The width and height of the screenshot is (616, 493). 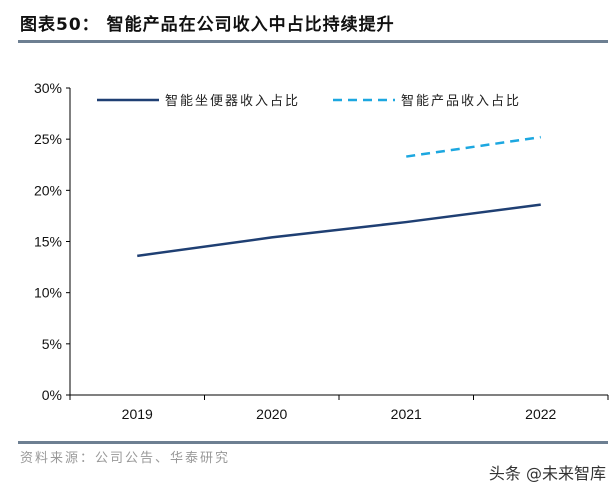 What do you see at coordinates (232, 101) in the screenshot?
I see `legend-label-1: 智能坐便器收入占比` at bounding box center [232, 101].